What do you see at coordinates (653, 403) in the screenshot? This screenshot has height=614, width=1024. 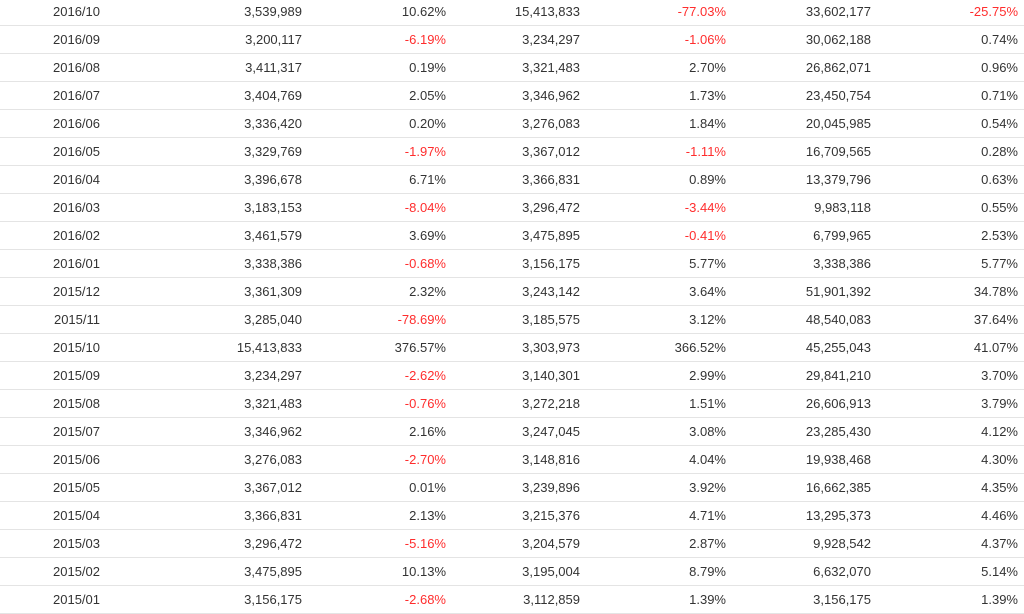 I see `compare-change-cell: 1.51%` at bounding box center [653, 403].